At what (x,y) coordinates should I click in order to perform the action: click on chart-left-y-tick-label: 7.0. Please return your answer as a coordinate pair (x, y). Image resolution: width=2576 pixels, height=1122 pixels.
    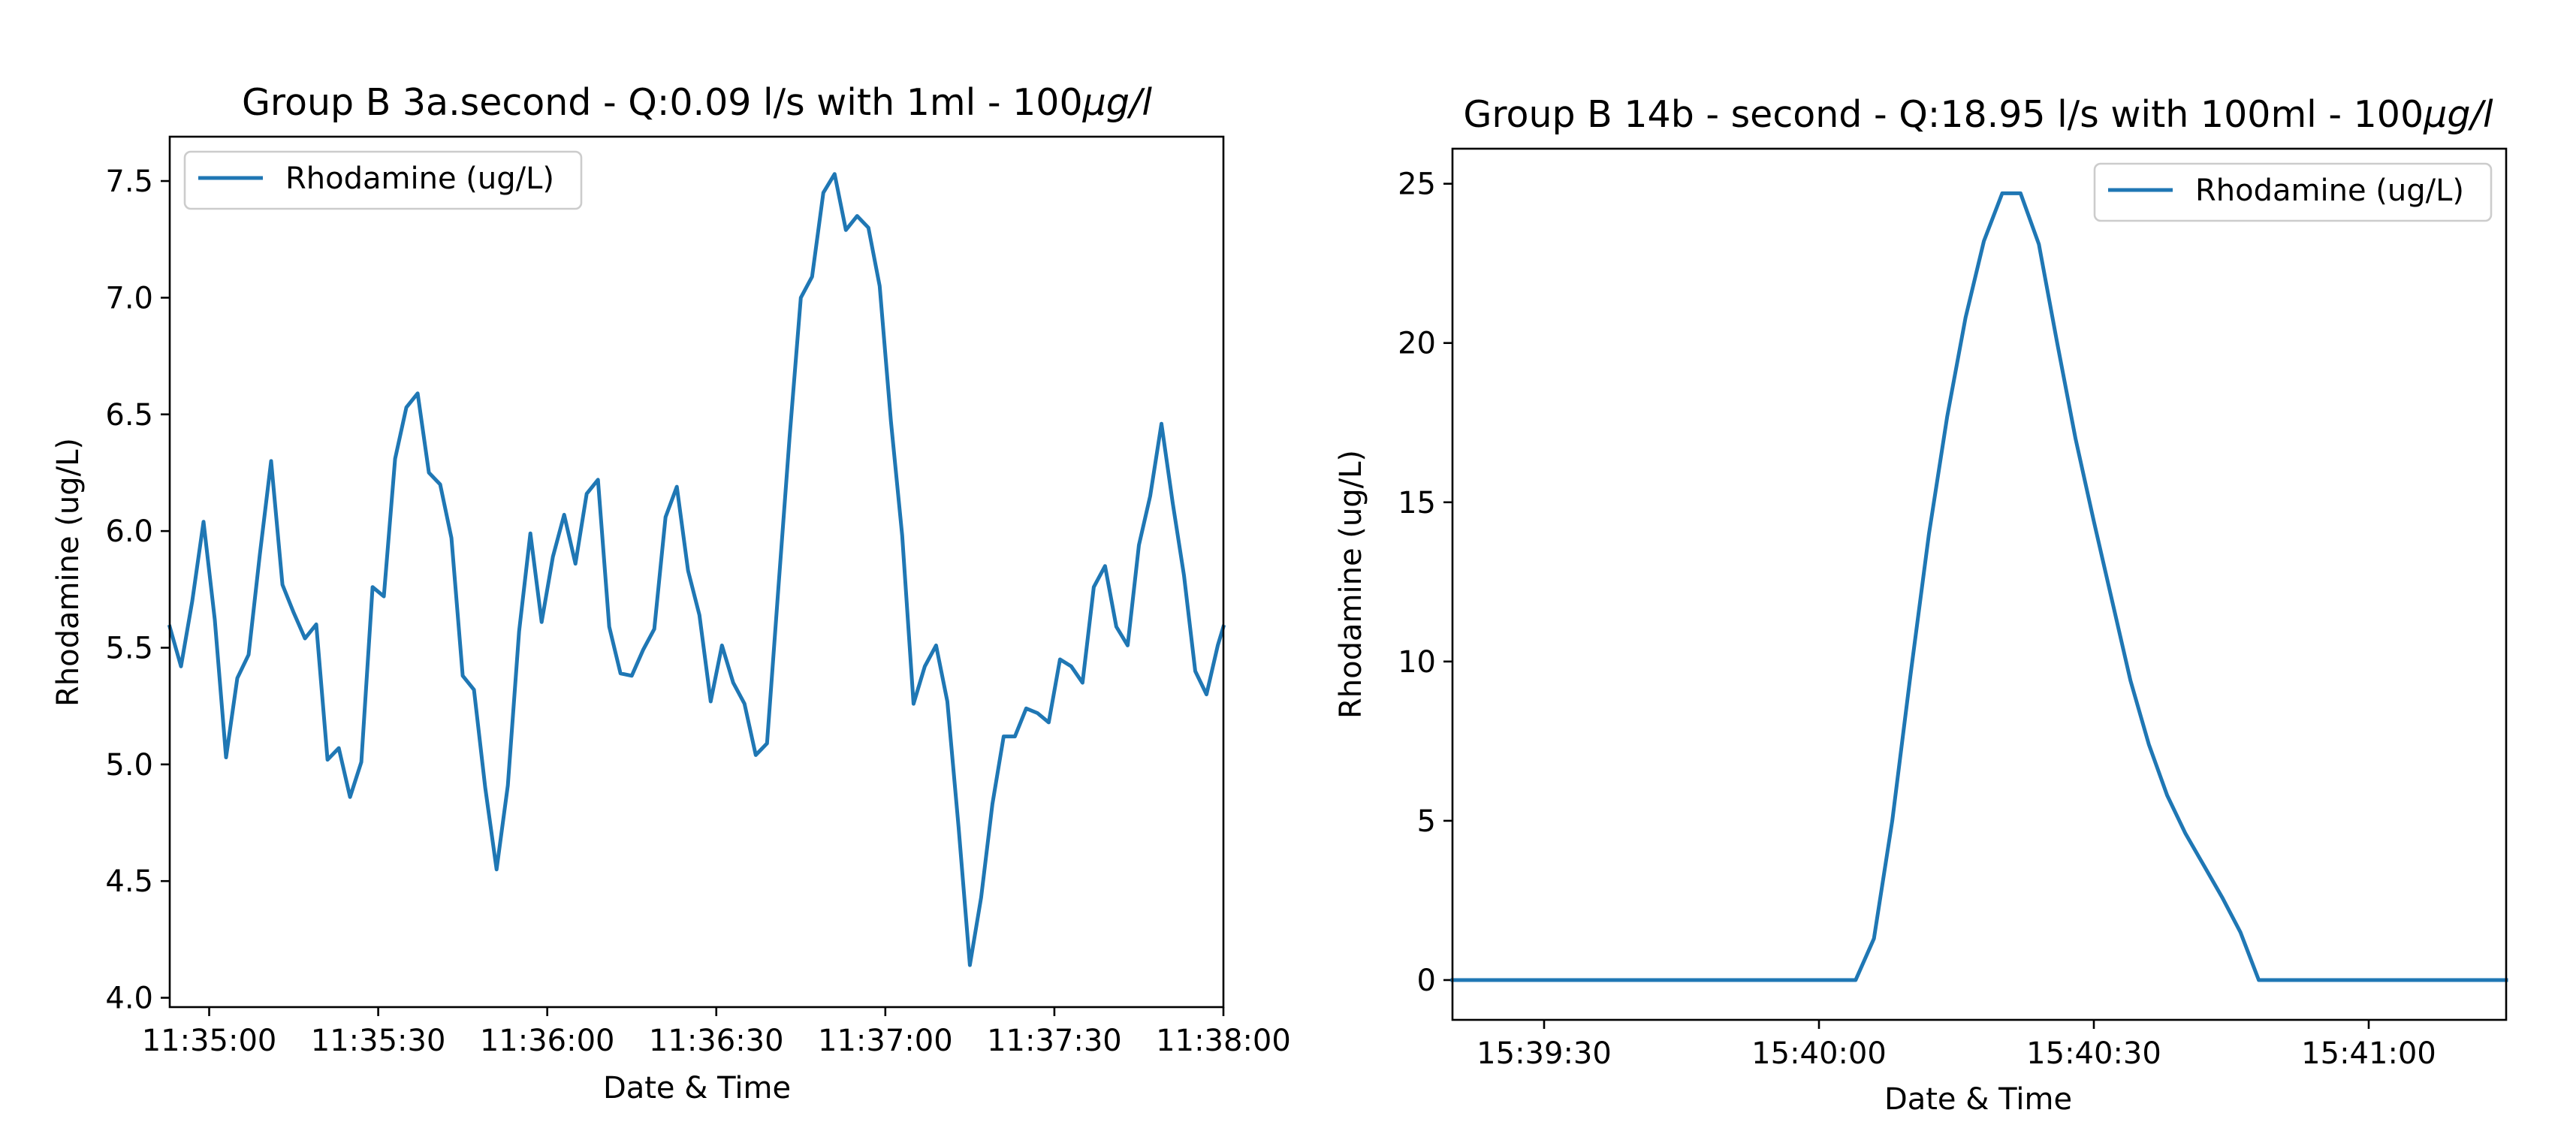
    Looking at the image, I should click on (129, 298).